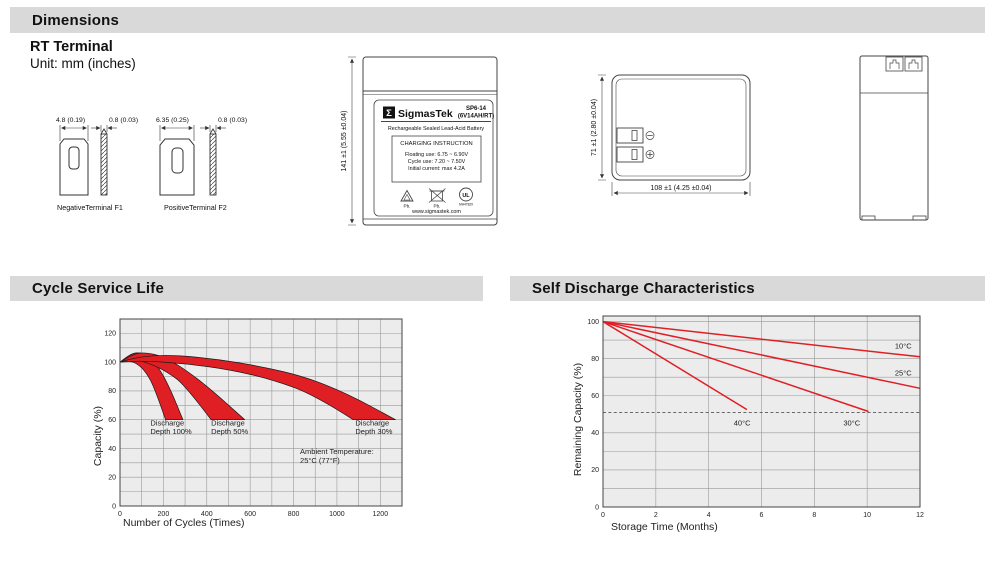  Describe the element at coordinates (437, 206) in the screenshot. I see `pb-bin-label: Pb.` at that location.